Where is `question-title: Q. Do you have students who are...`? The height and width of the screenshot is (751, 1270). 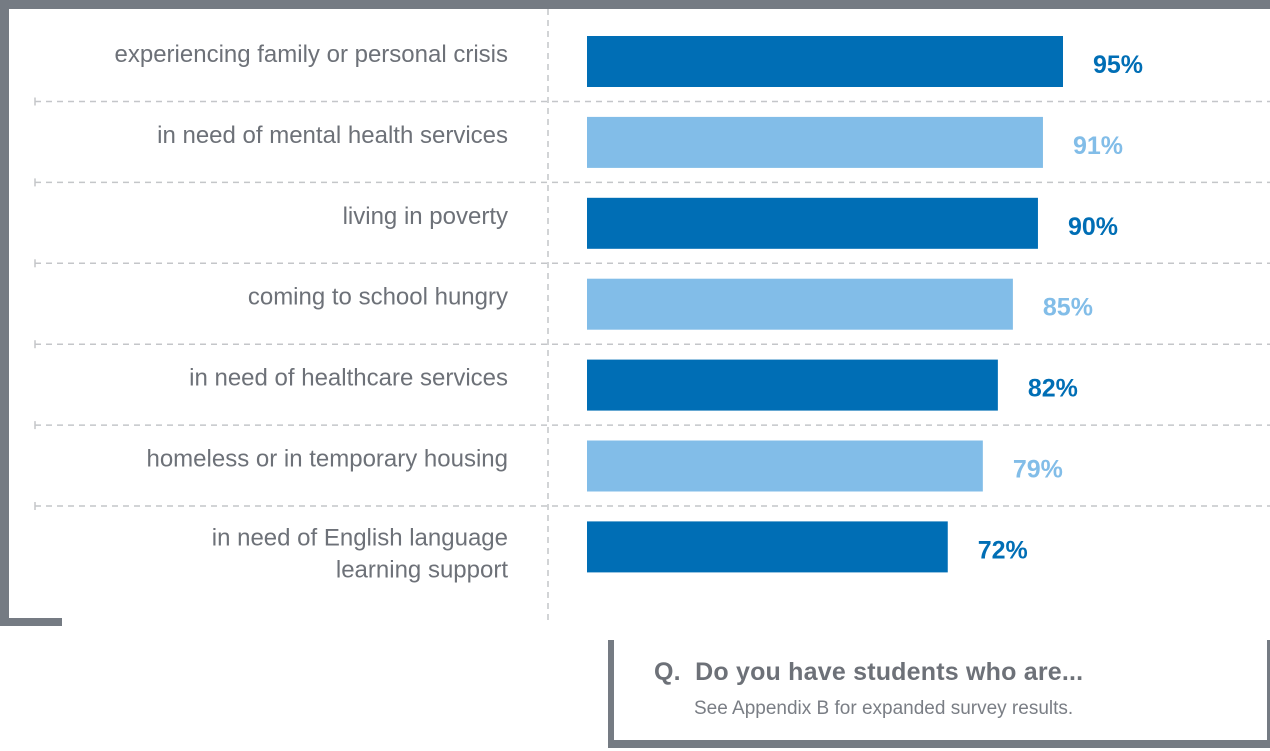 question-title: Q. Do you have students who are... is located at coordinates (868, 672).